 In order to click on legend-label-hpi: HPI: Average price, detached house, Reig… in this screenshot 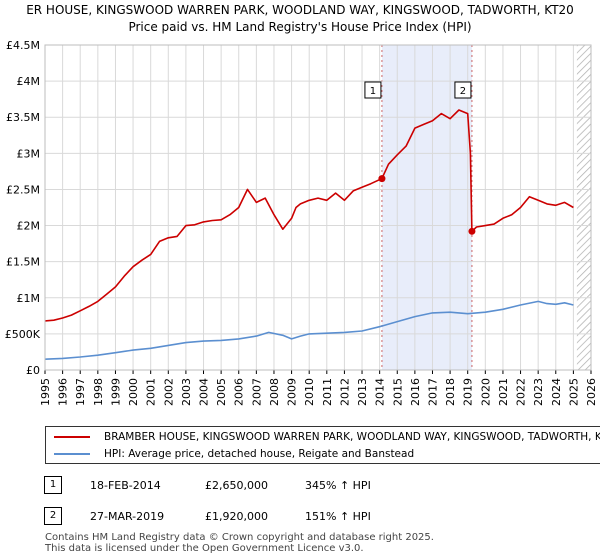, I will do `click(259, 454)`.